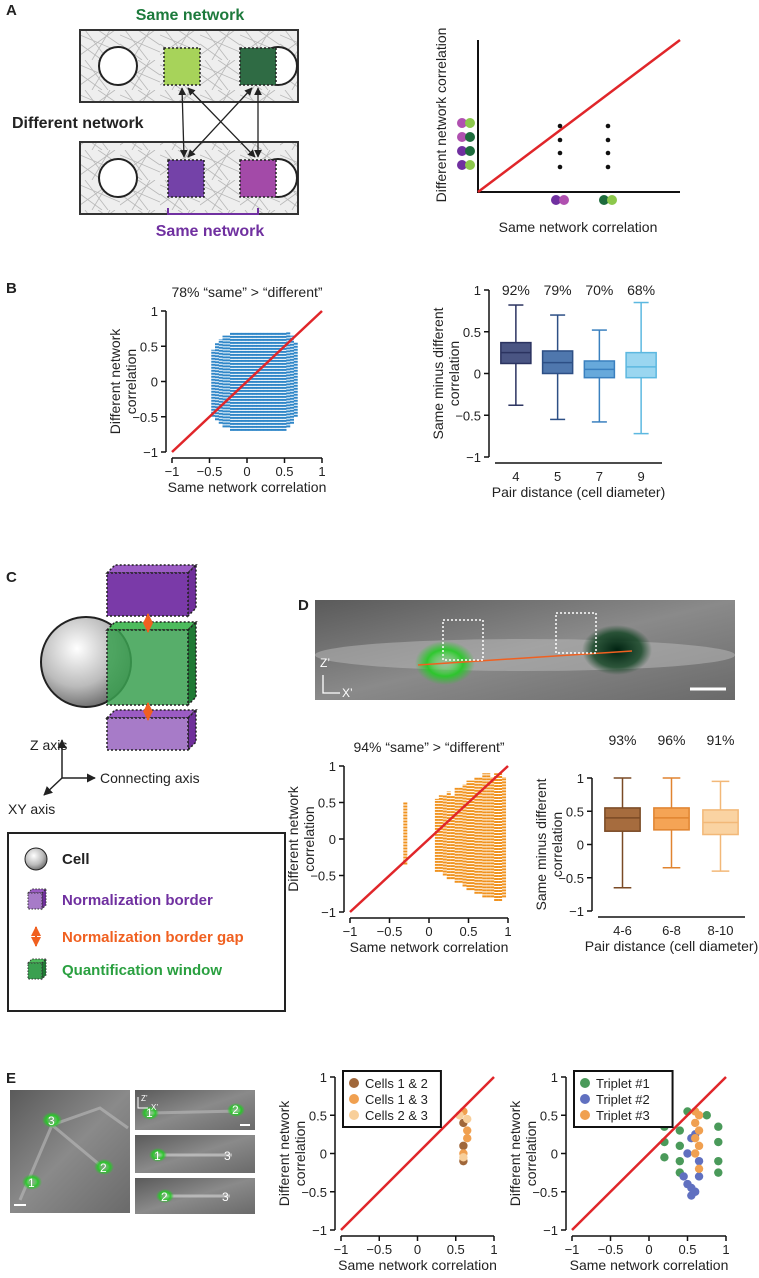  I want to click on legend-label: Quantification window, so click(142, 970).